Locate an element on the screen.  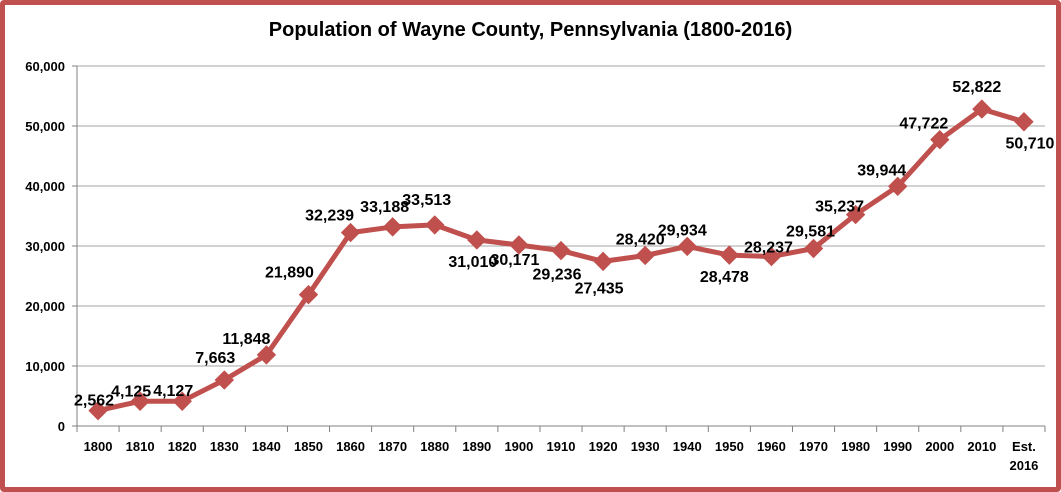
data-label: 11,848 is located at coordinates (246, 339).